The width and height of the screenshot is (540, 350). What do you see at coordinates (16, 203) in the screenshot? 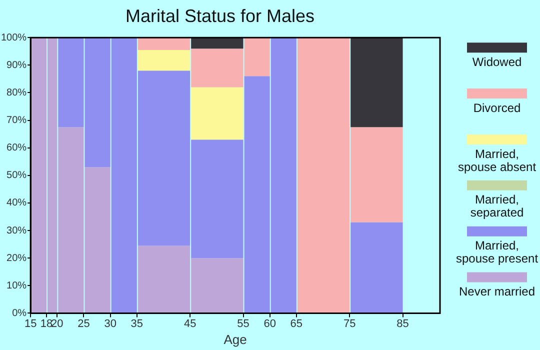
I see `y-tick-label: 40%` at bounding box center [16, 203].